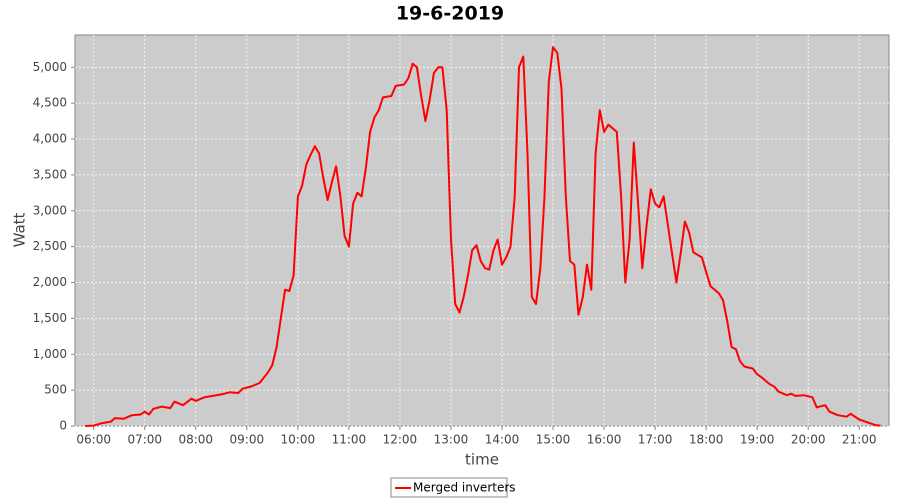  I want to click on x-tick-label: 14:00, so click(502, 440).